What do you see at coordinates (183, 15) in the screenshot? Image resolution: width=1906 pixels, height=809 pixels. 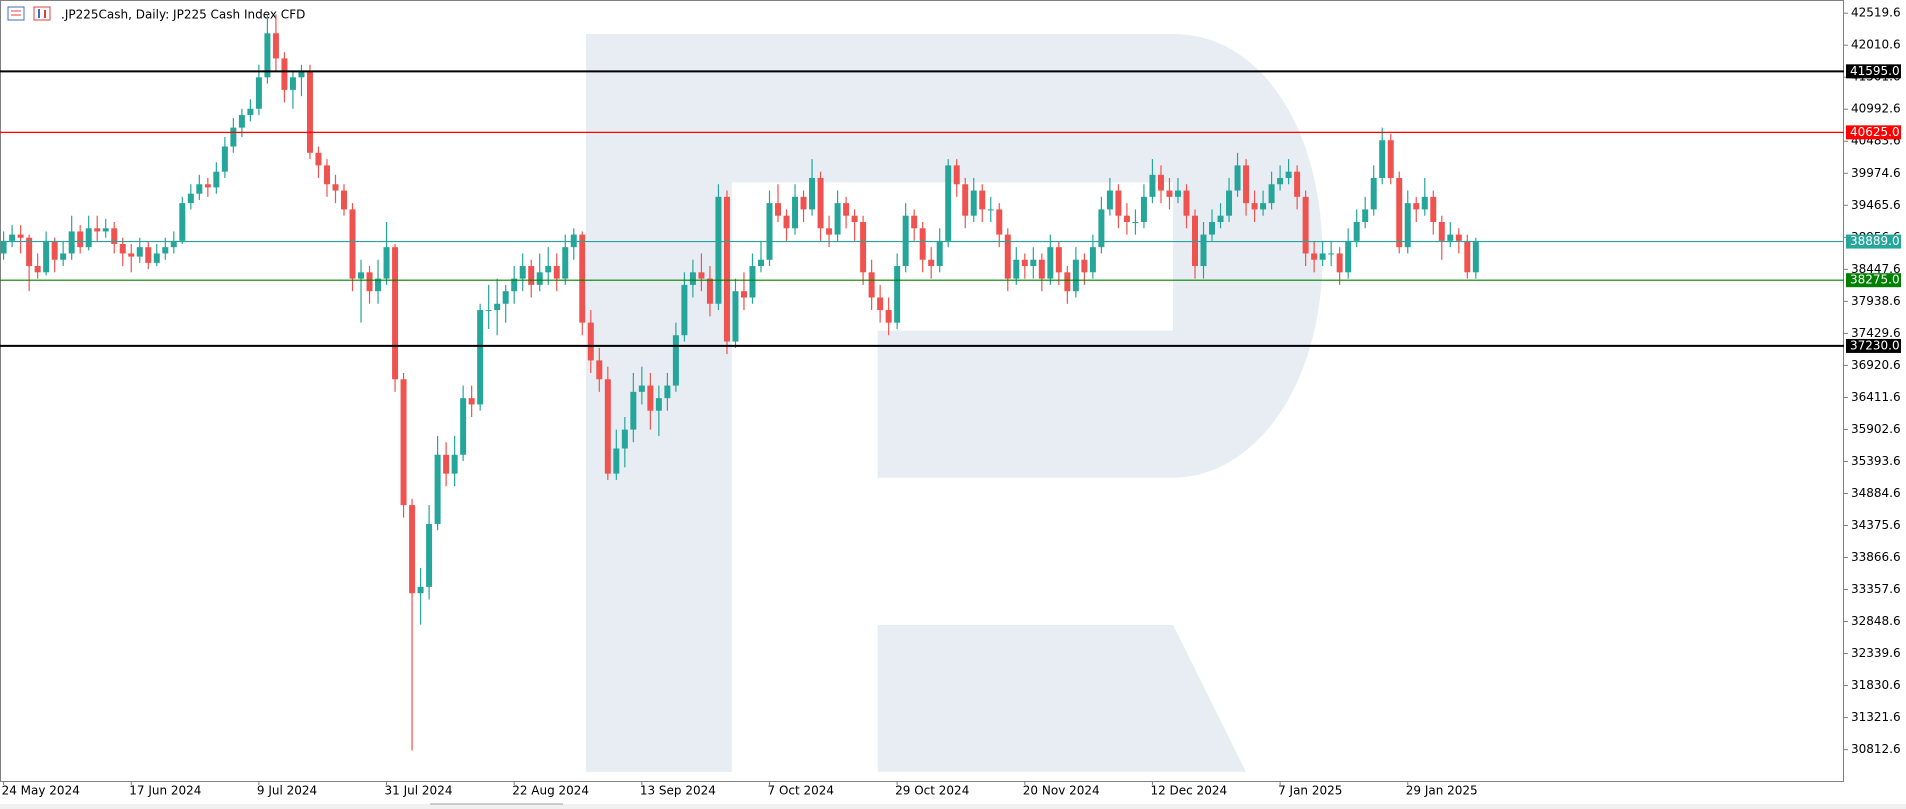 I see `chart-title: .JP225Cash, Daily: JP225 Cash Index CFD` at bounding box center [183, 15].